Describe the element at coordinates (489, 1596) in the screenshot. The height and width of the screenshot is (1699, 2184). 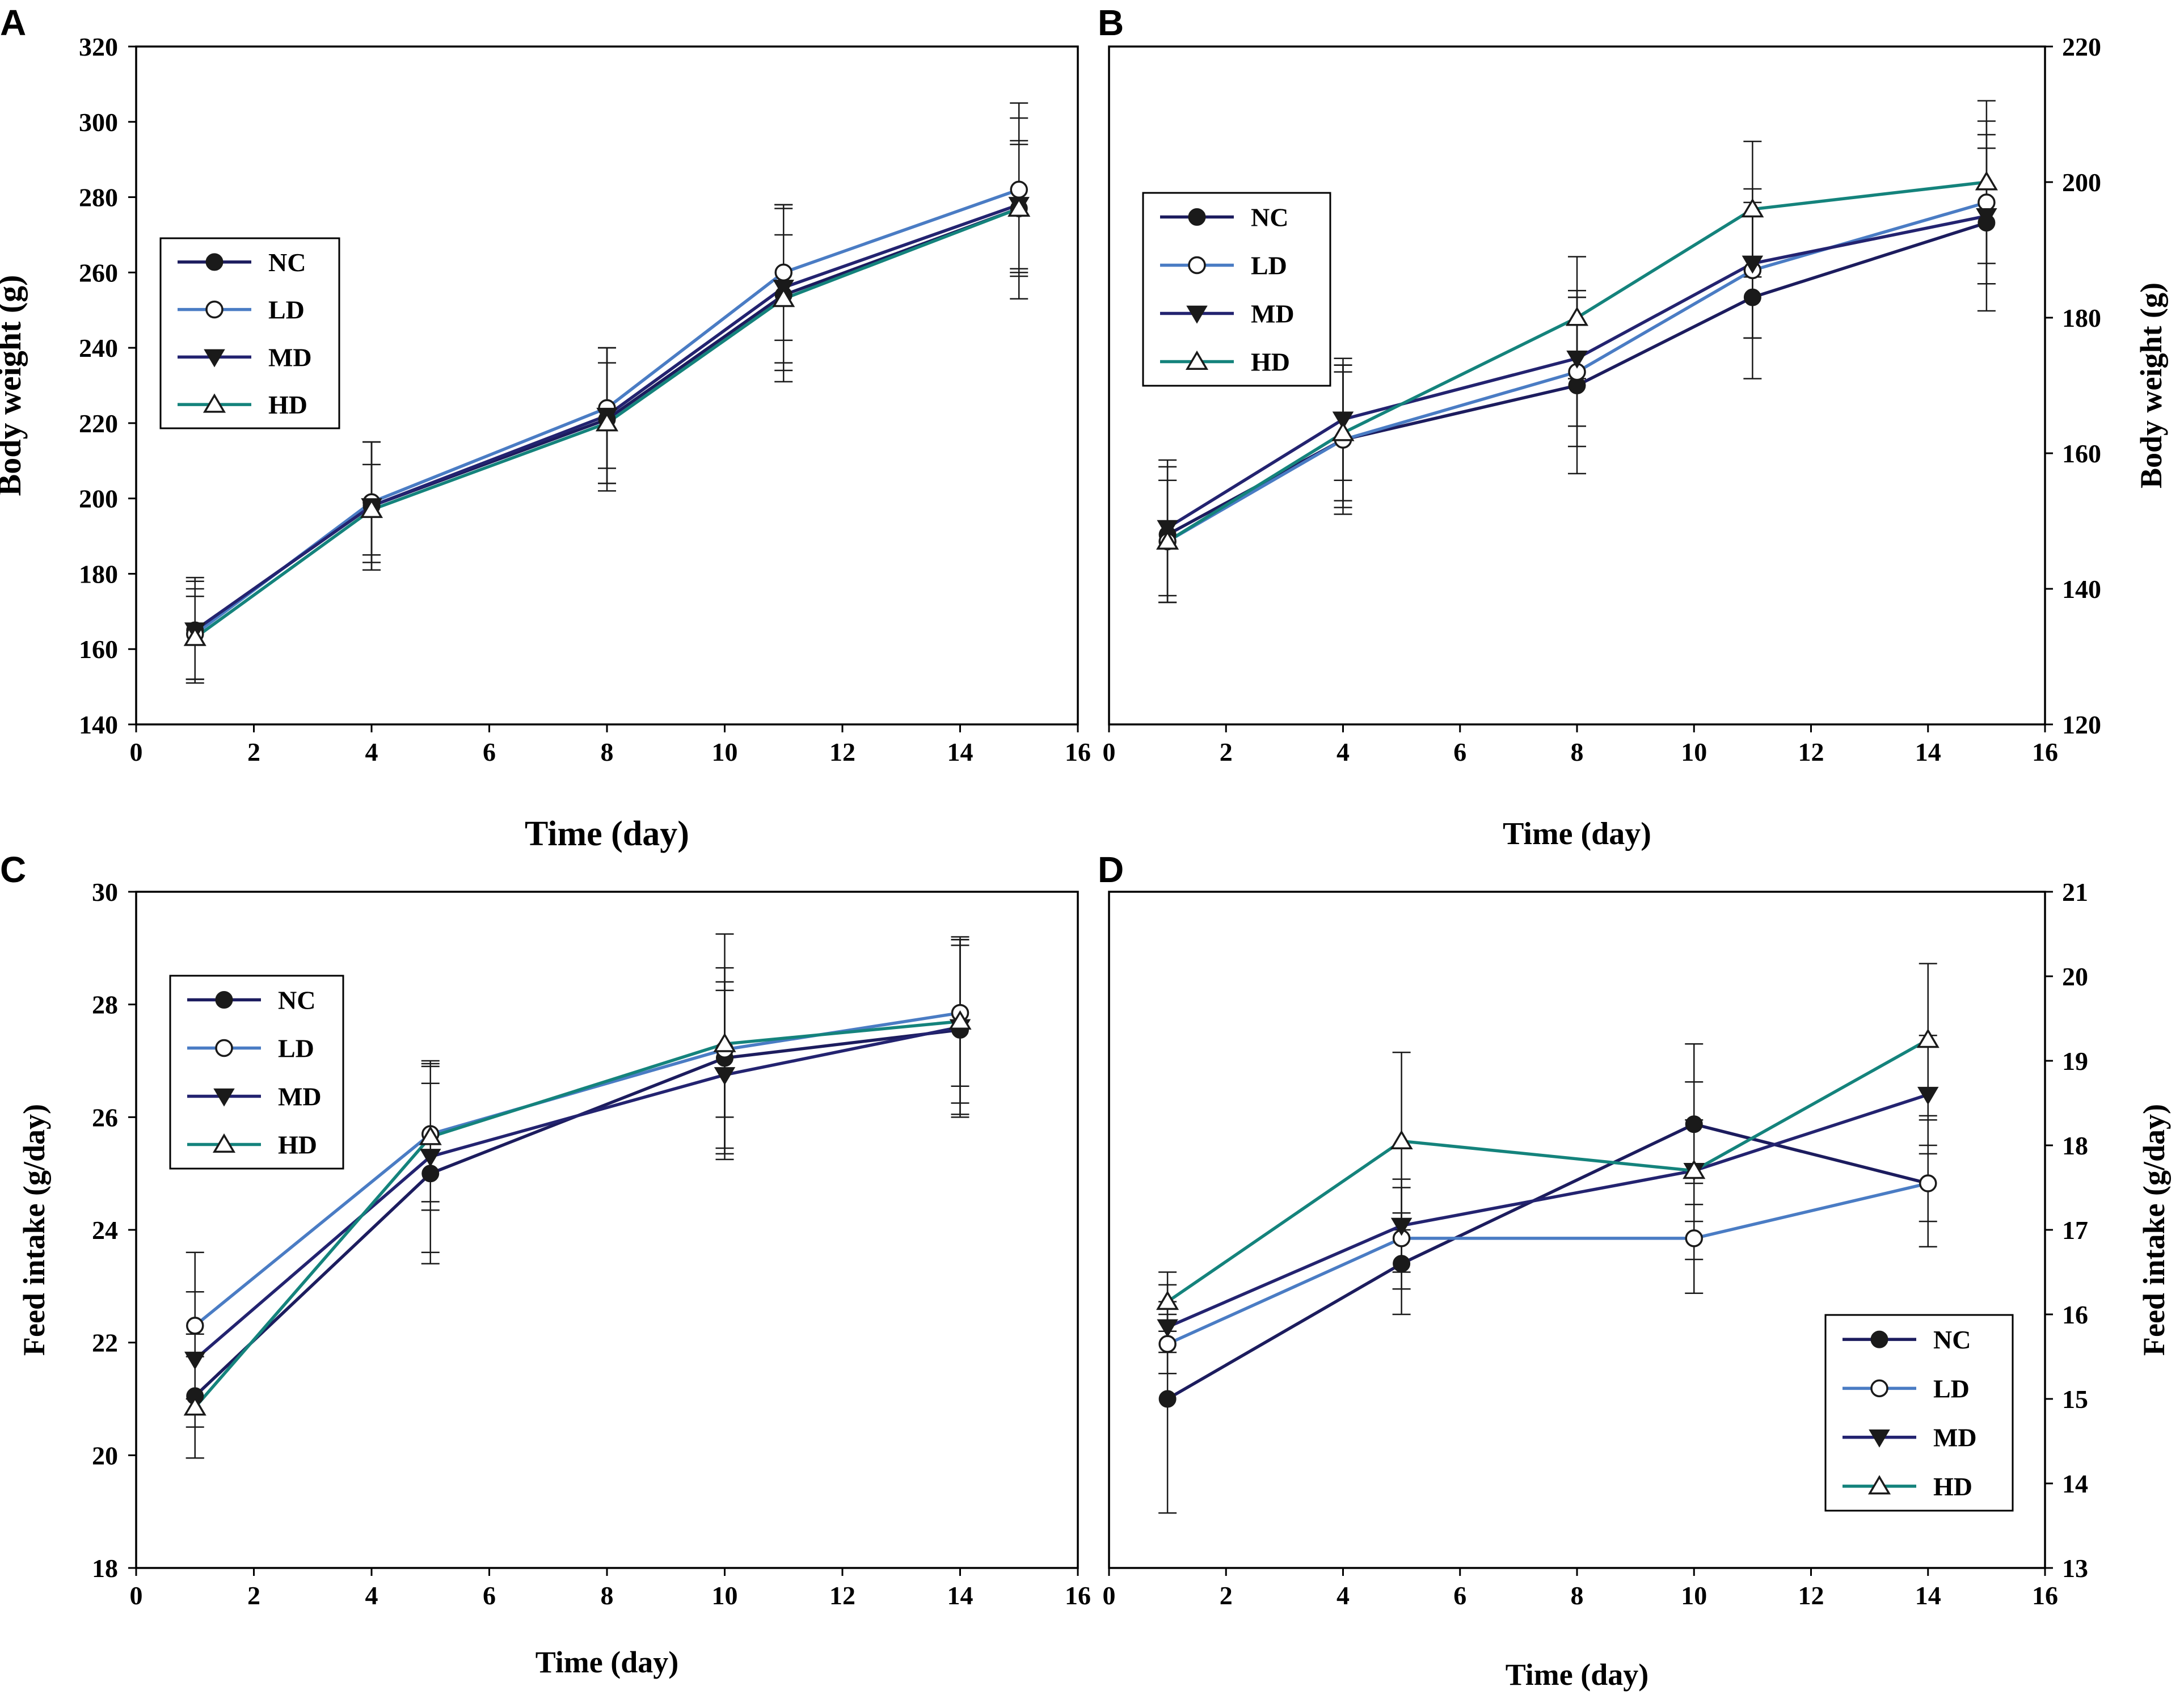
I see `x-tick-label: 6` at that location.